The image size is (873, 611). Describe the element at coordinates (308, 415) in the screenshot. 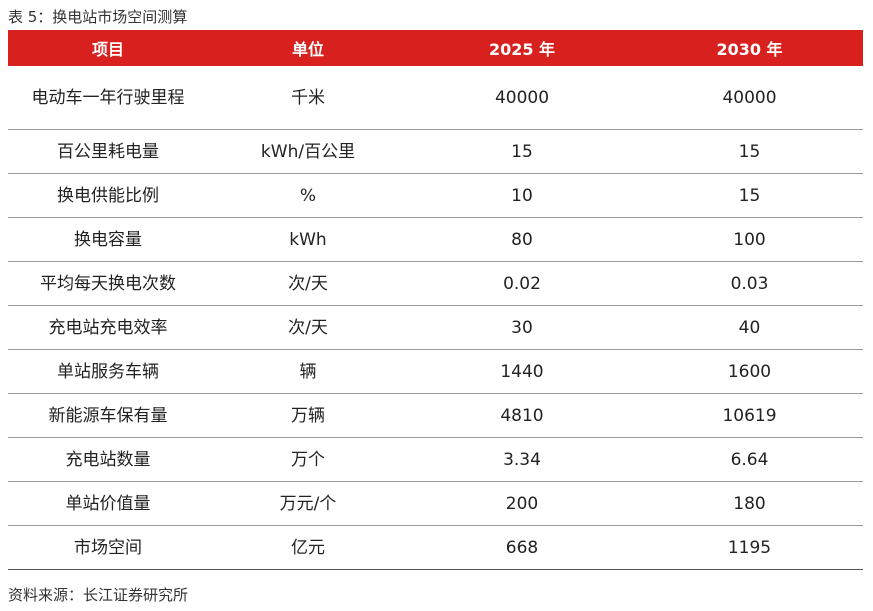

I see `row-unit: 万辆` at that location.